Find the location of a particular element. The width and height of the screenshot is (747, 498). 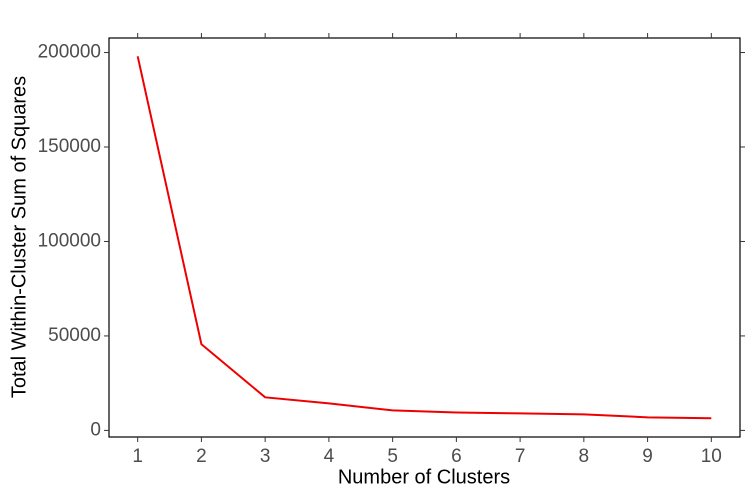

x-tick-label: 9 is located at coordinates (647, 456).